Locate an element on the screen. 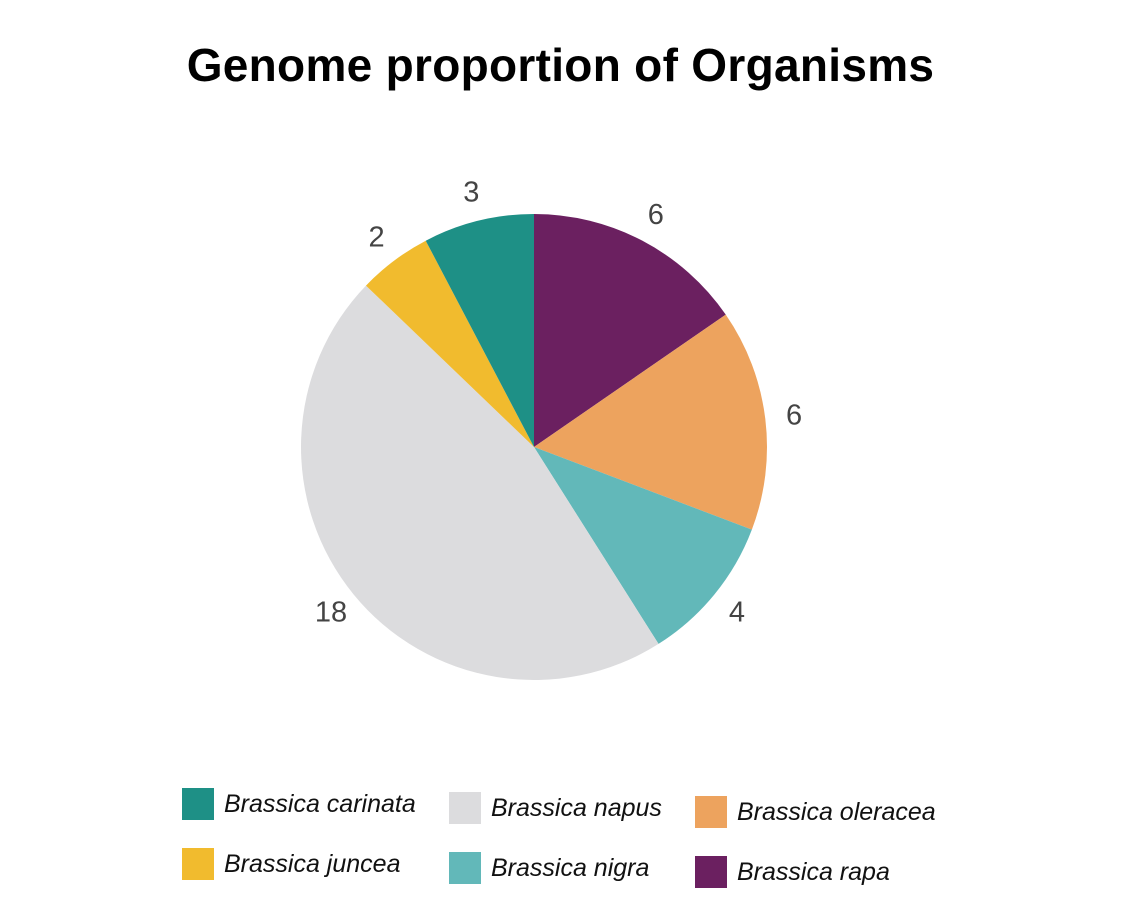 The width and height of the screenshot is (1121, 916). pie-slice-brassica-napus is located at coordinates (480, 482).